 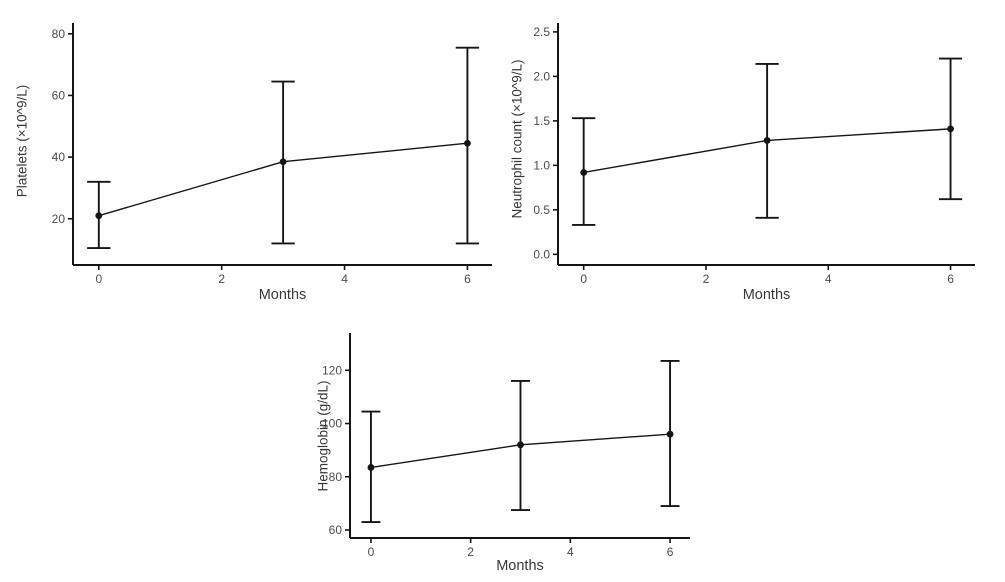 What do you see at coordinates (766, 295) in the screenshot?
I see `neutrophil-x-axis-title: Months` at bounding box center [766, 295].